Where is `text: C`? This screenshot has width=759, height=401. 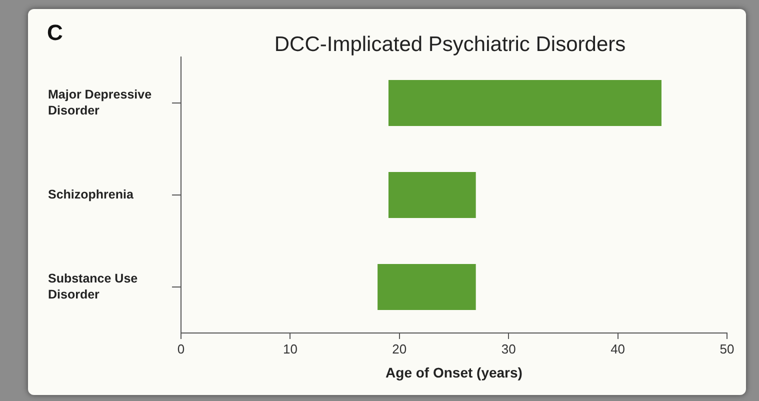
text: C is located at coordinates (55, 32).